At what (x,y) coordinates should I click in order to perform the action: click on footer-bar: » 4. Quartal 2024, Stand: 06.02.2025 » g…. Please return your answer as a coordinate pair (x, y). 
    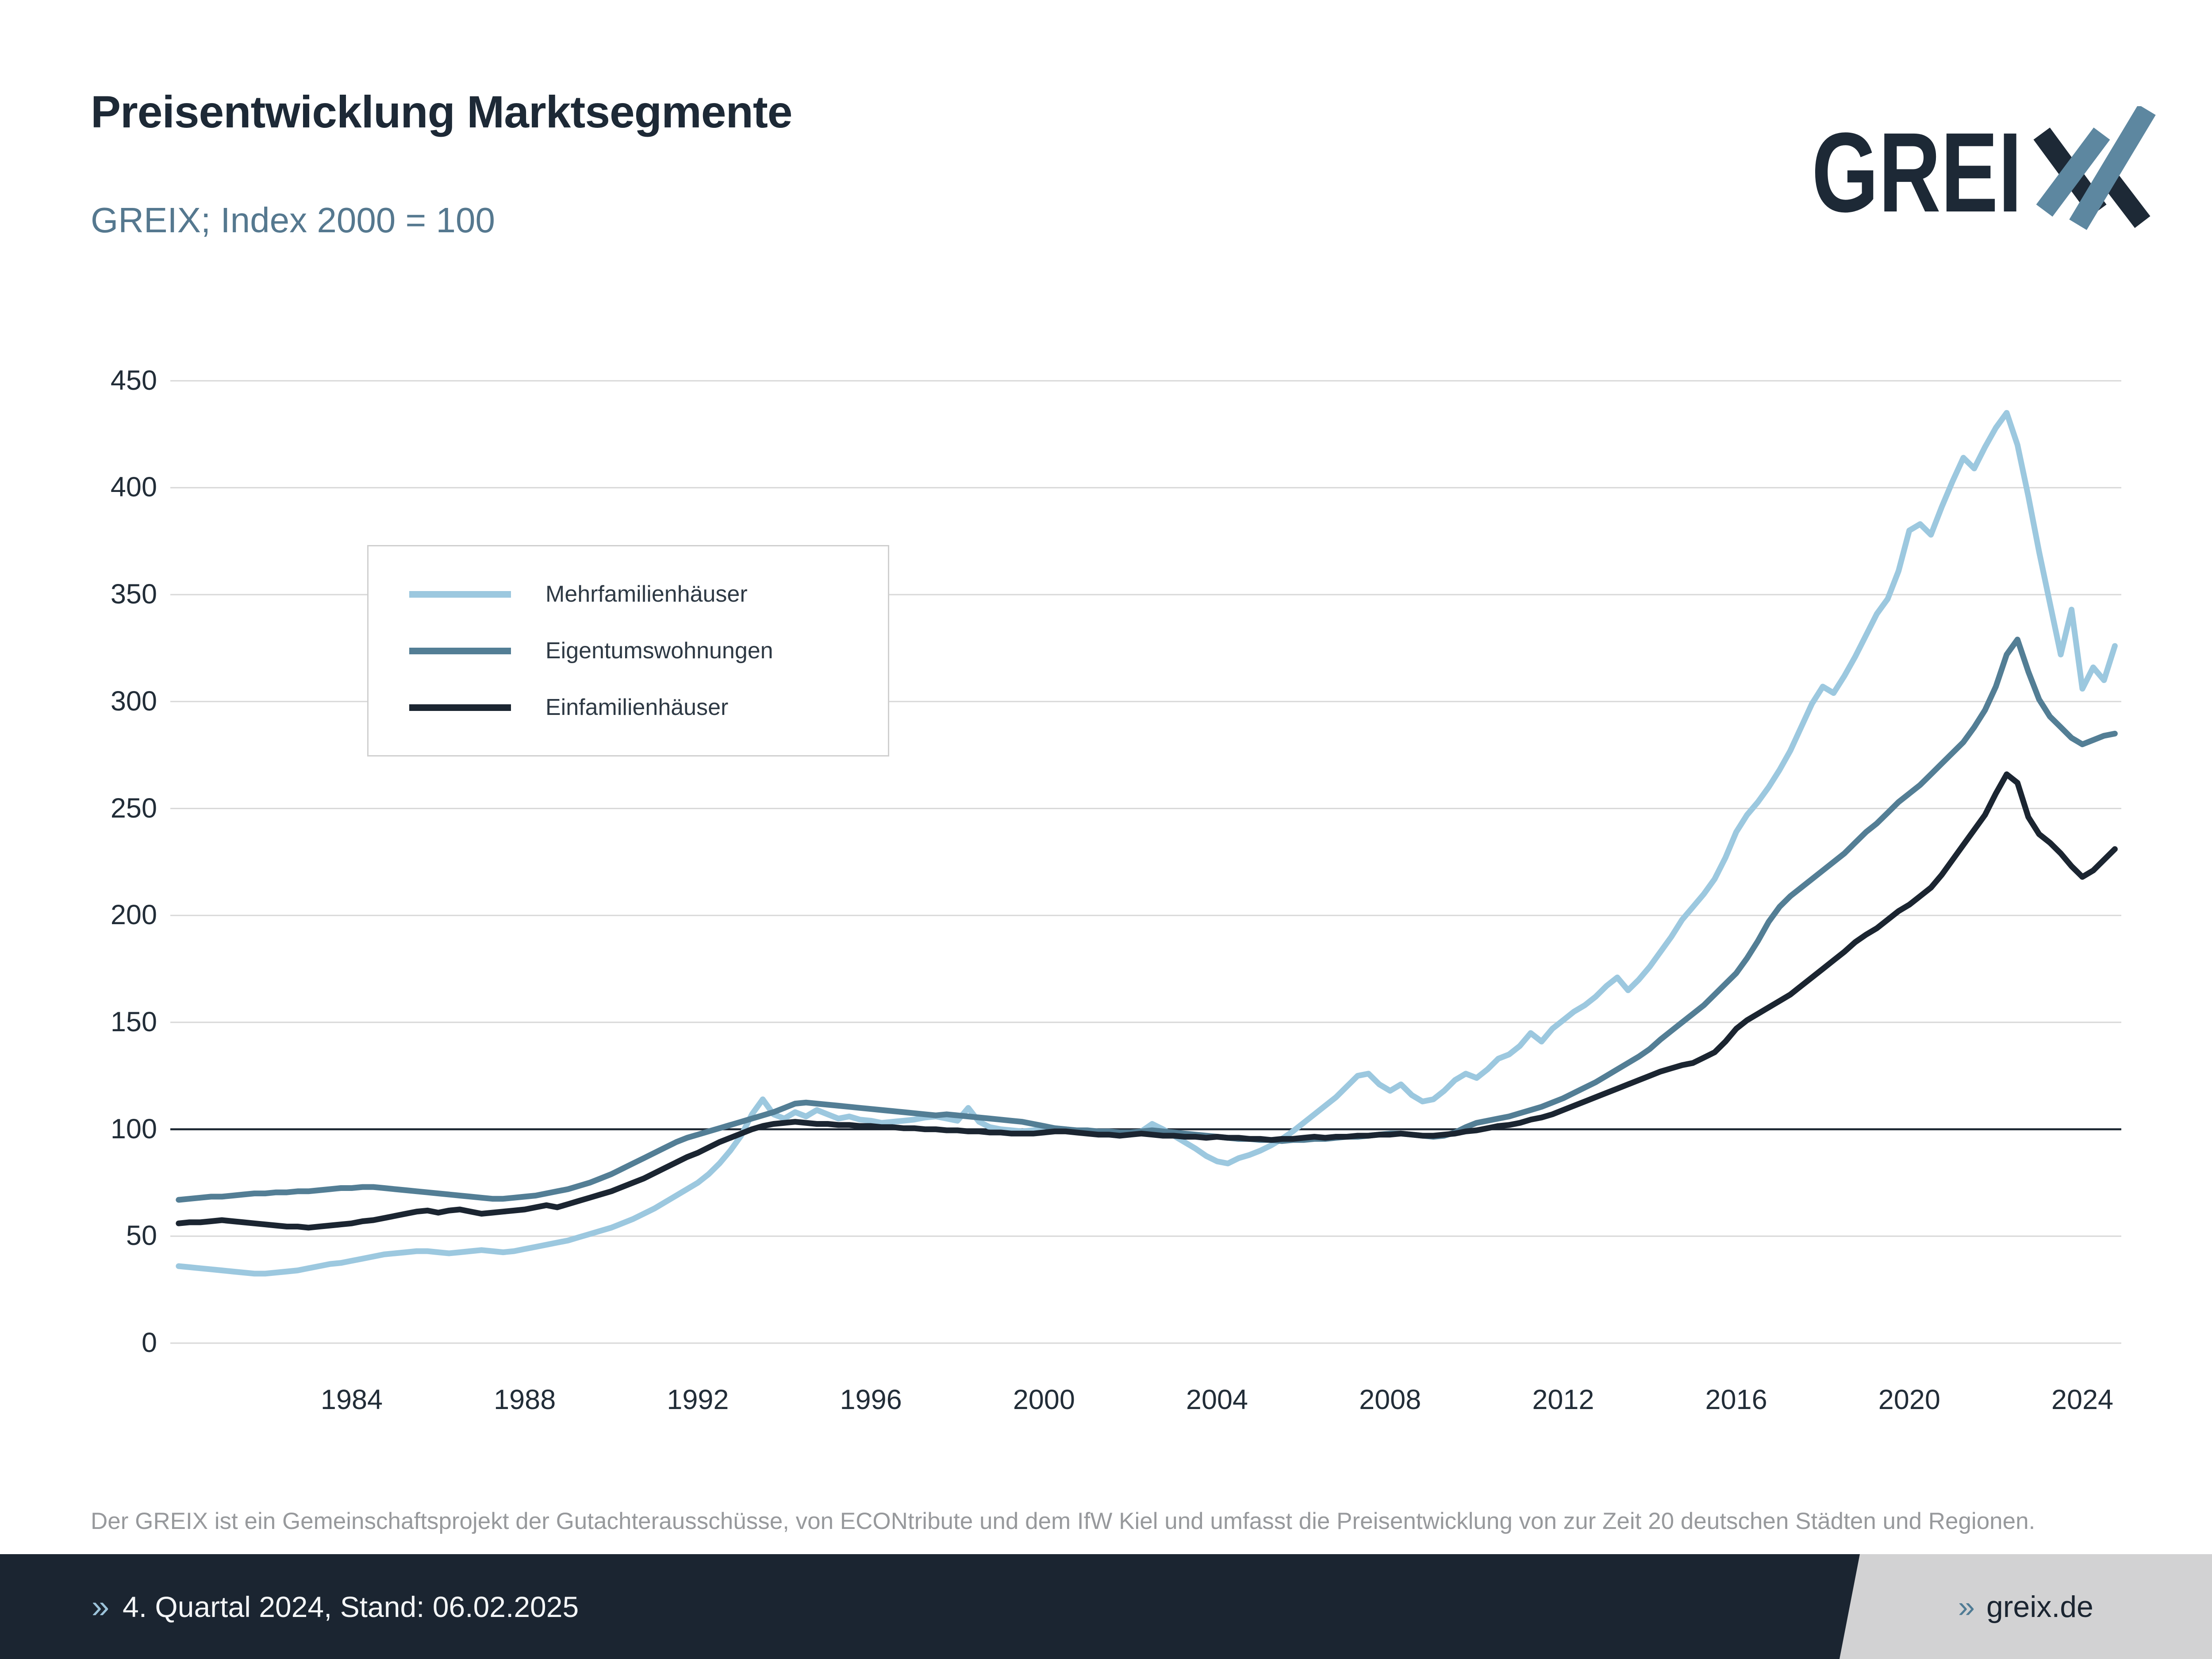
    Looking at the image, I should click on (1106, 1607).